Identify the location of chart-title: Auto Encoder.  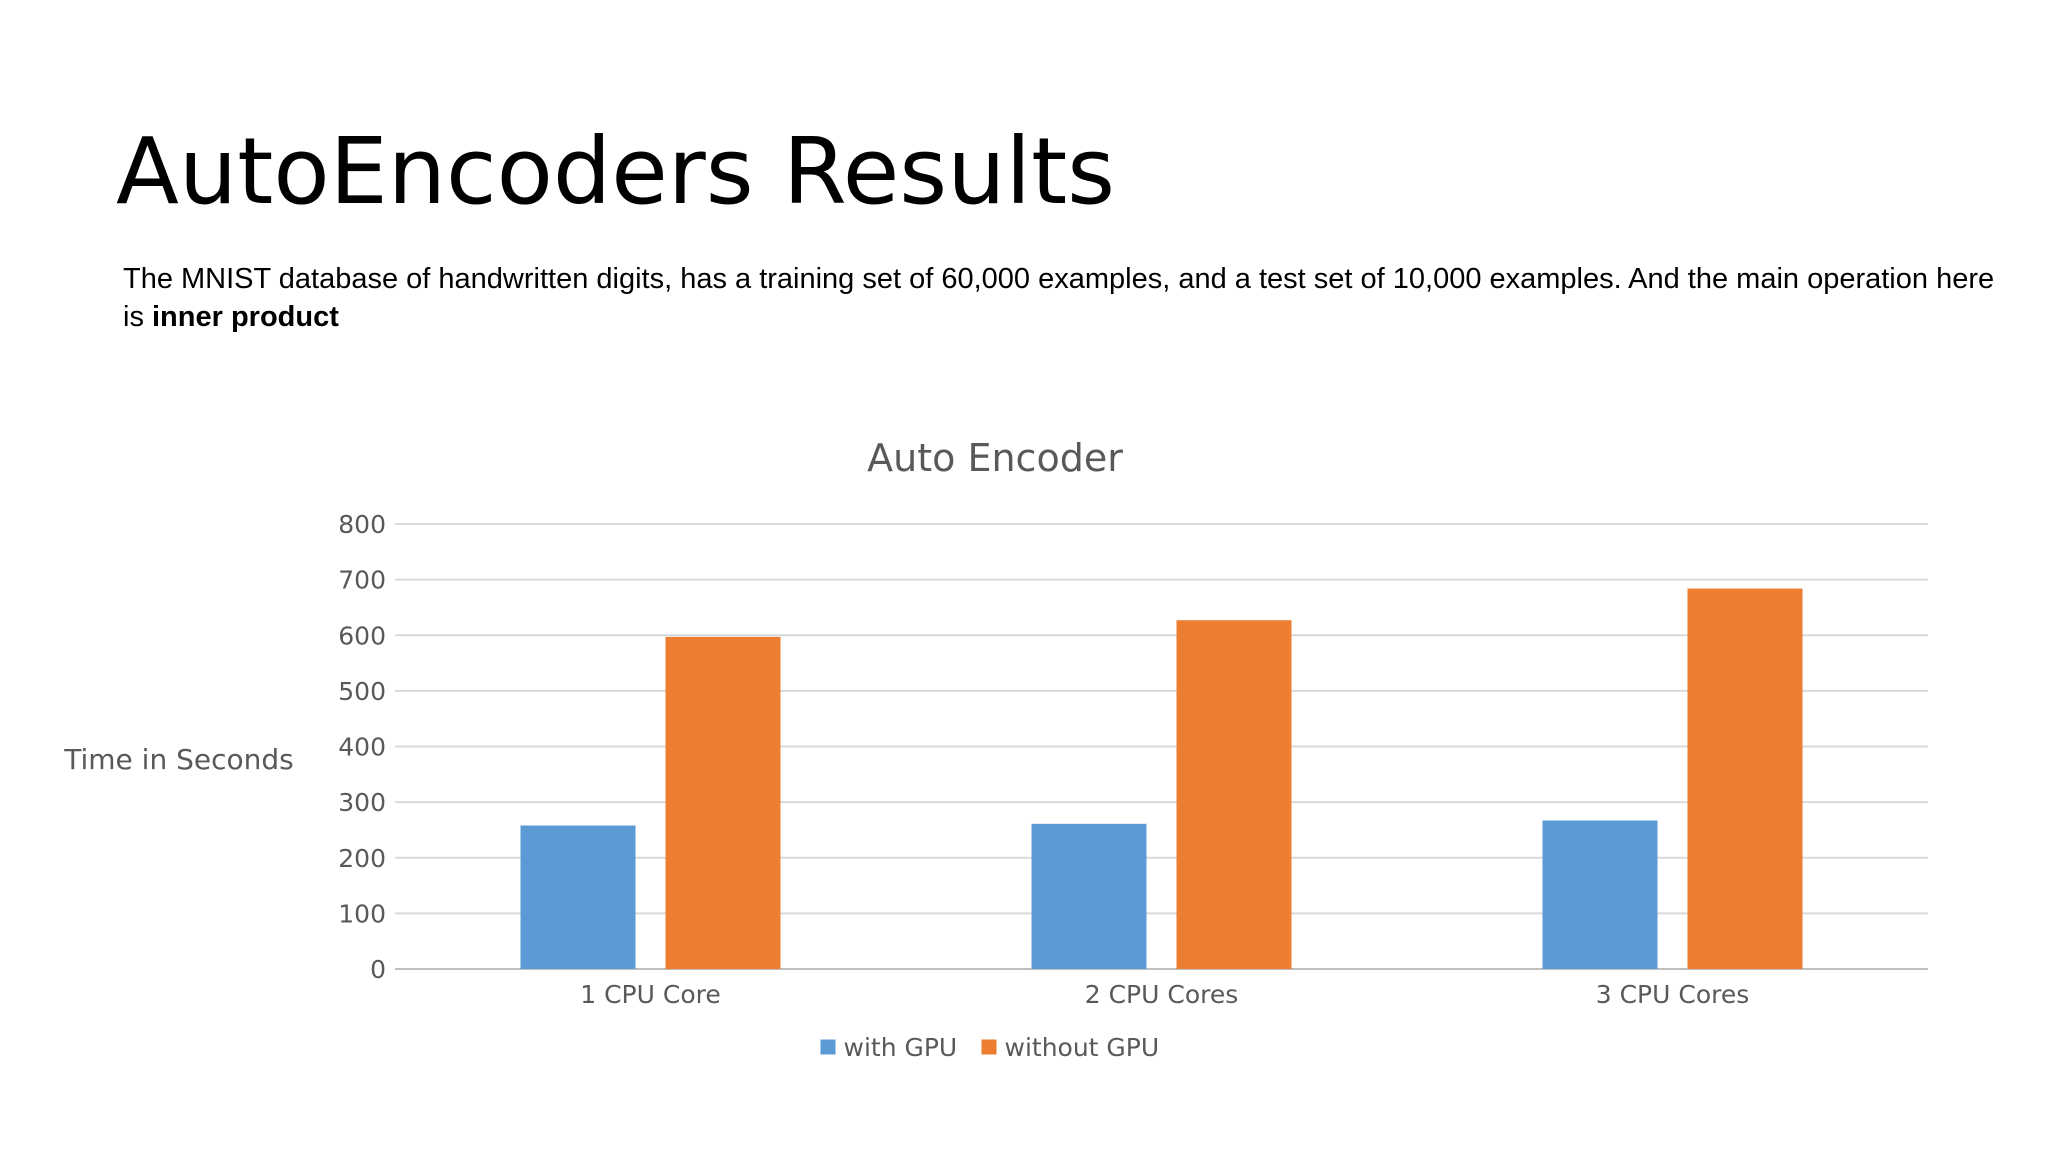
(995, 458).